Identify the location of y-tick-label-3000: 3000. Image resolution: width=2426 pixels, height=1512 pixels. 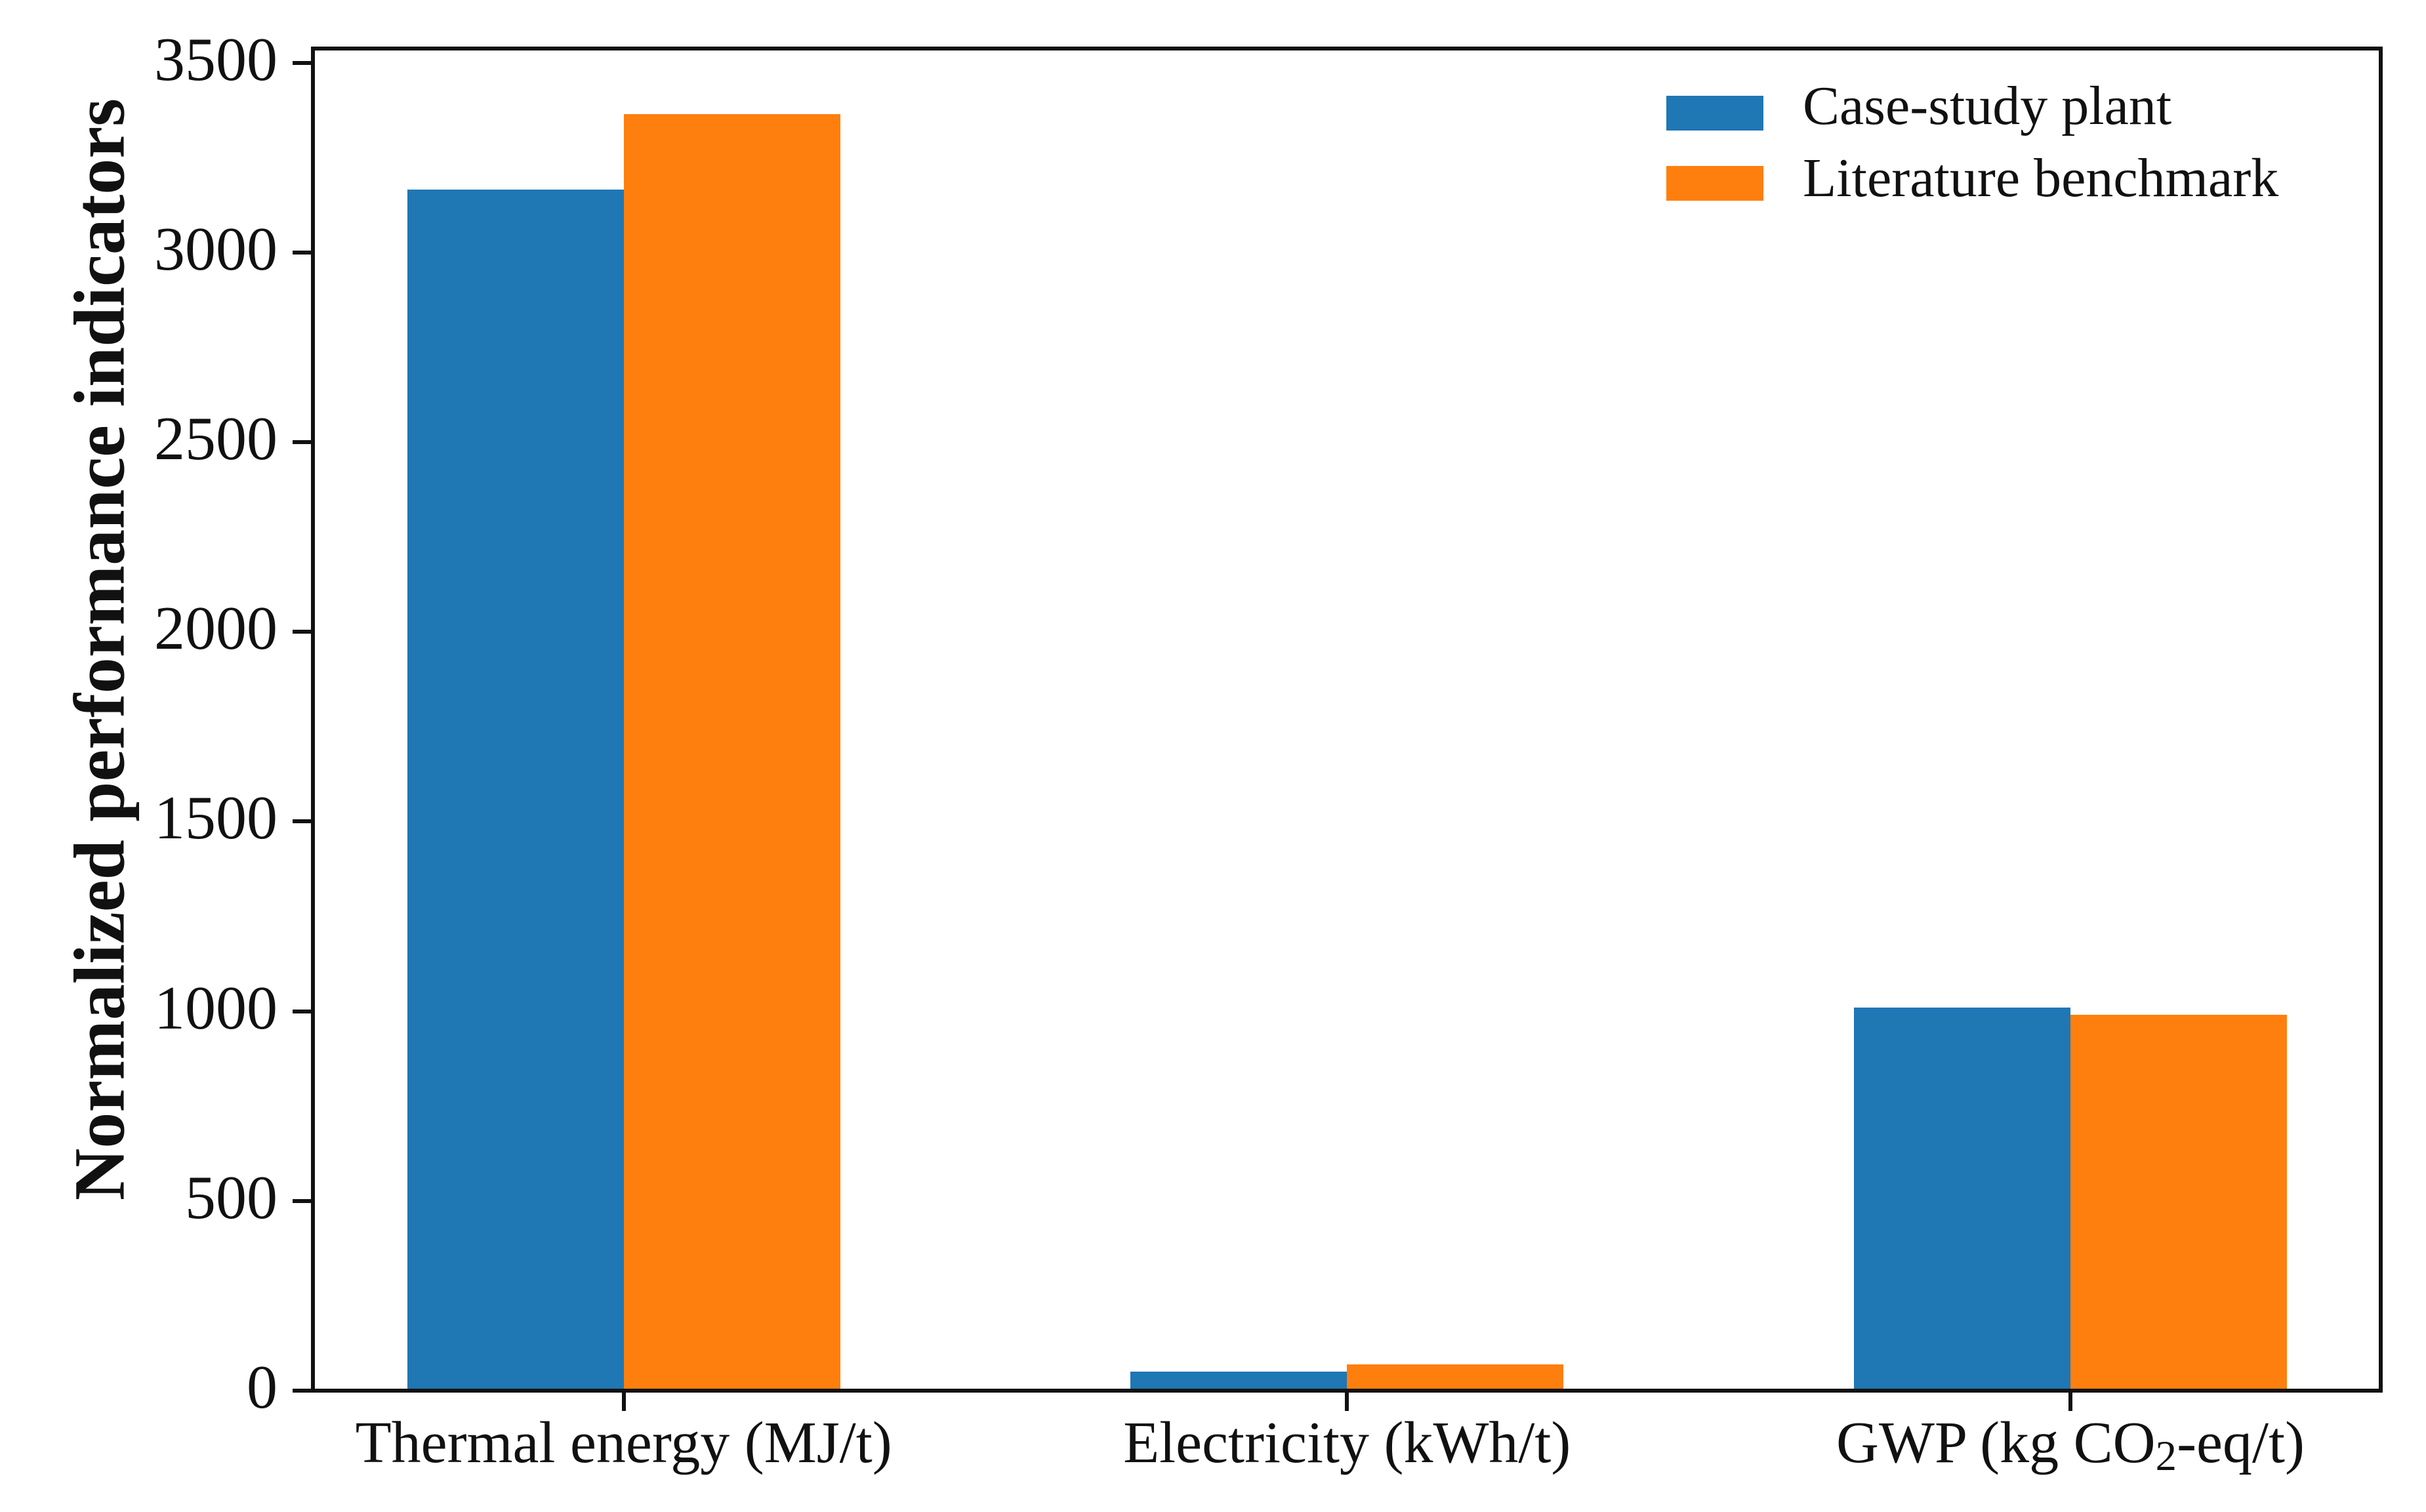
(216, 249).